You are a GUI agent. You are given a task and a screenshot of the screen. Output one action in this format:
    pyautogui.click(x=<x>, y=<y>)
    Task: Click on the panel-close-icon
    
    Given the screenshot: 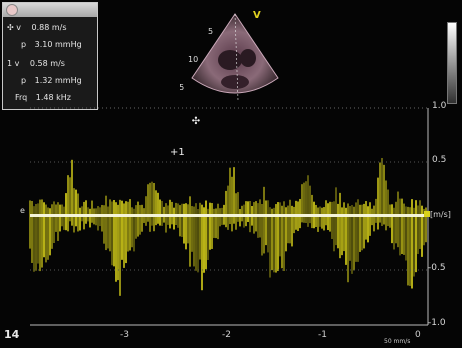 What is the action you would take?
    pyautogui.click(x=12, y=10)
    